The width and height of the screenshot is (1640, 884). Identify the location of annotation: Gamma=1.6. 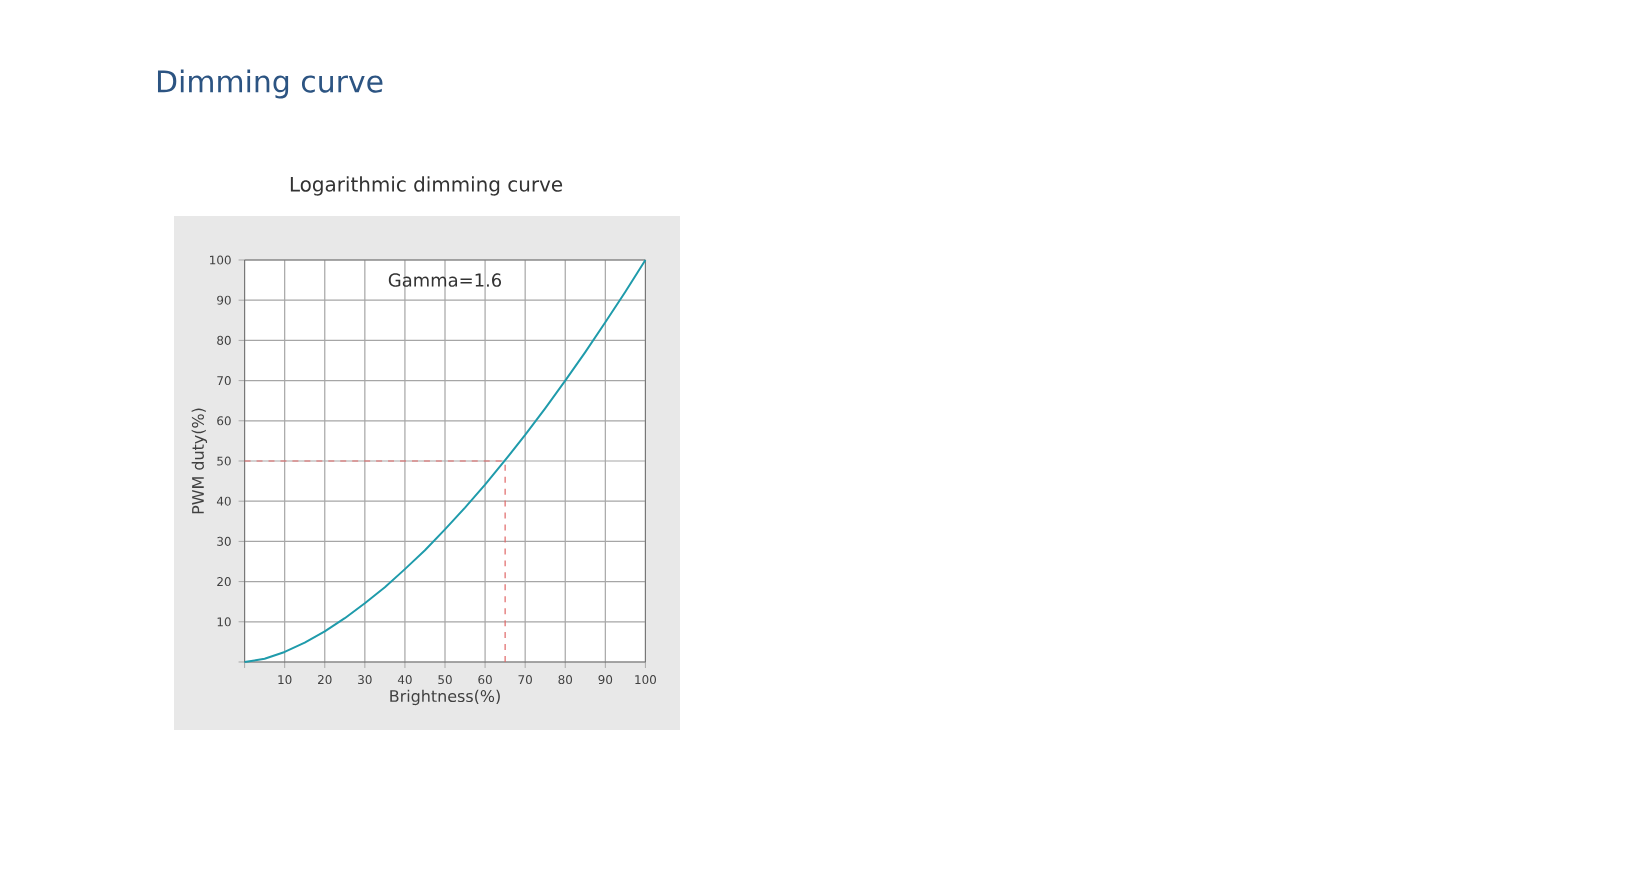
(445, 280).